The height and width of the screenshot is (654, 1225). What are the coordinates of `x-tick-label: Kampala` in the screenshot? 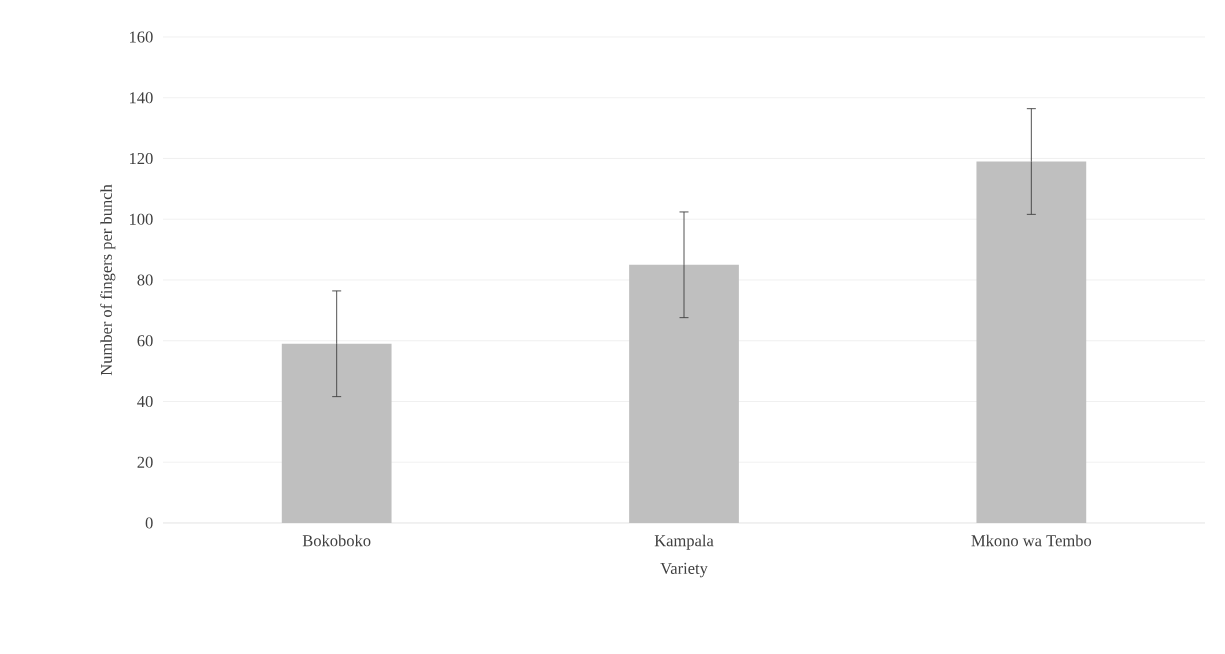 It's located at (684, 542).